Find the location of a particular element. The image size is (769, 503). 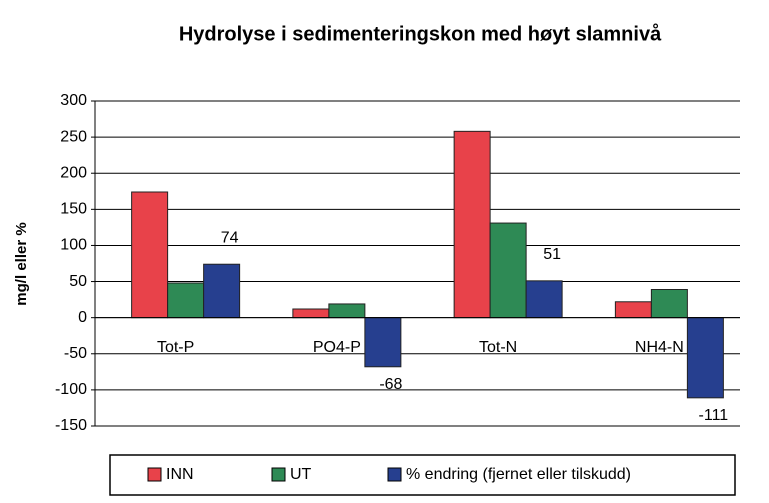

x-tick-label: PO4-P is located at coordinates (337, 347).